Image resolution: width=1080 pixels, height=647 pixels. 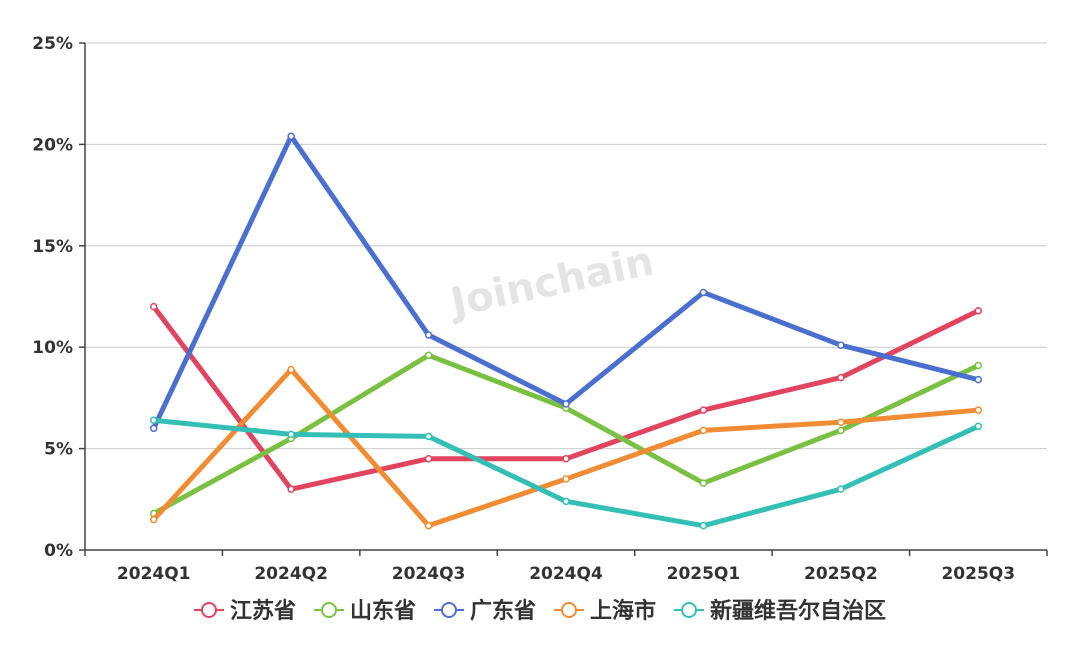 I want to click on x-tick-label: 2025Q2, so click(x=841, y=574).